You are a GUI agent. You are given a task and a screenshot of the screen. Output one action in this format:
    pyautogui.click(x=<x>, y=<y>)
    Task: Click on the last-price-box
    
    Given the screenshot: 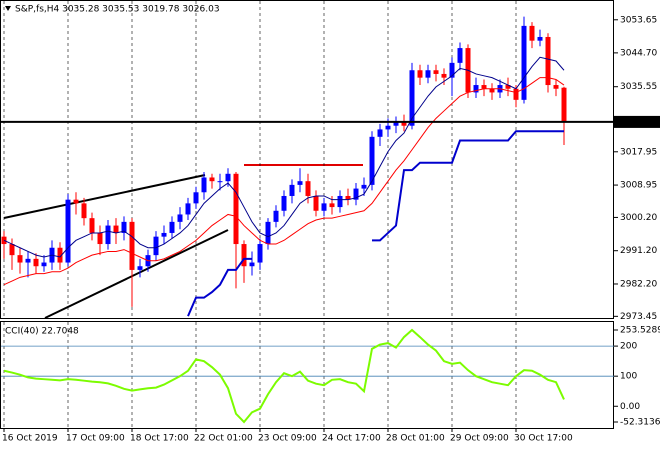 What is the action you would take?
    pyautogui.click(x=637, y=121)
    